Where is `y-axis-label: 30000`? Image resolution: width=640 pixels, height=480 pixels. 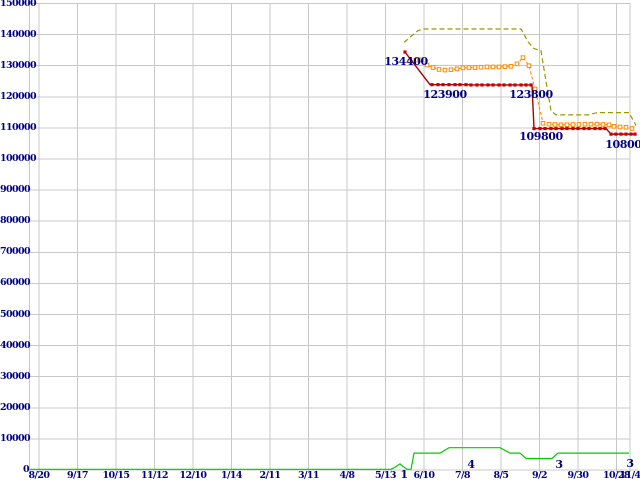
y-axis-label: 30000 is located at coordinates (15, 376).